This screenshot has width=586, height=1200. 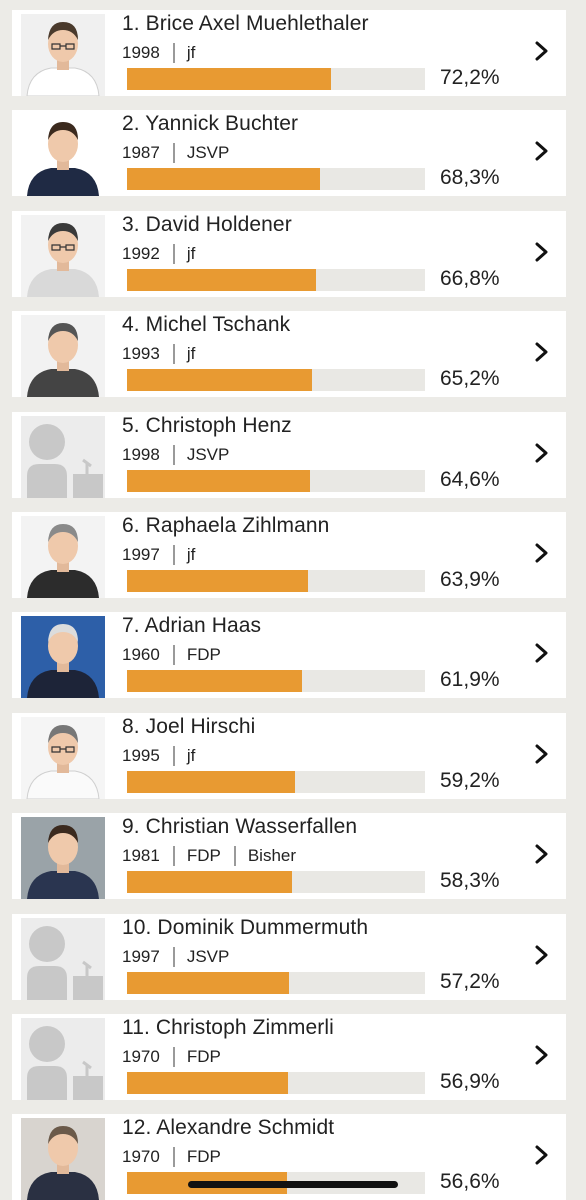 What do you see at coordinates (470, 378) in the screenshot?
I see `vote-percentage: 65,2%` at bounding box center [470, 378].